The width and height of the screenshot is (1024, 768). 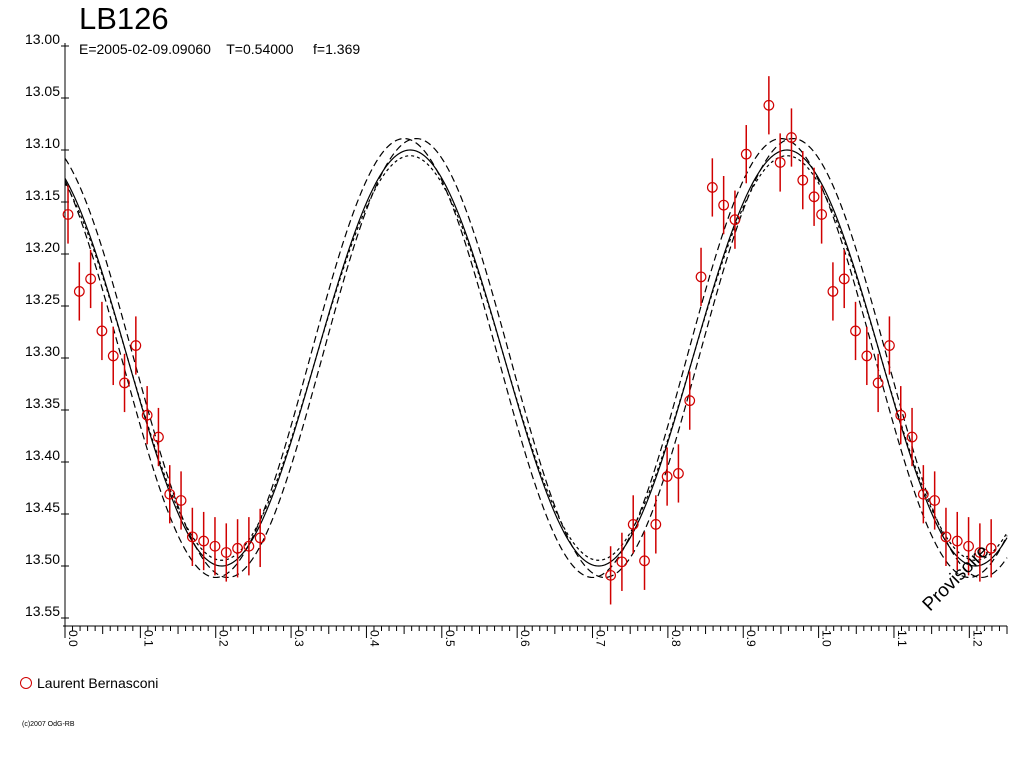 I want to click on copyright-note: (c)2007 OdG-RB, so click(x=48, y=724).